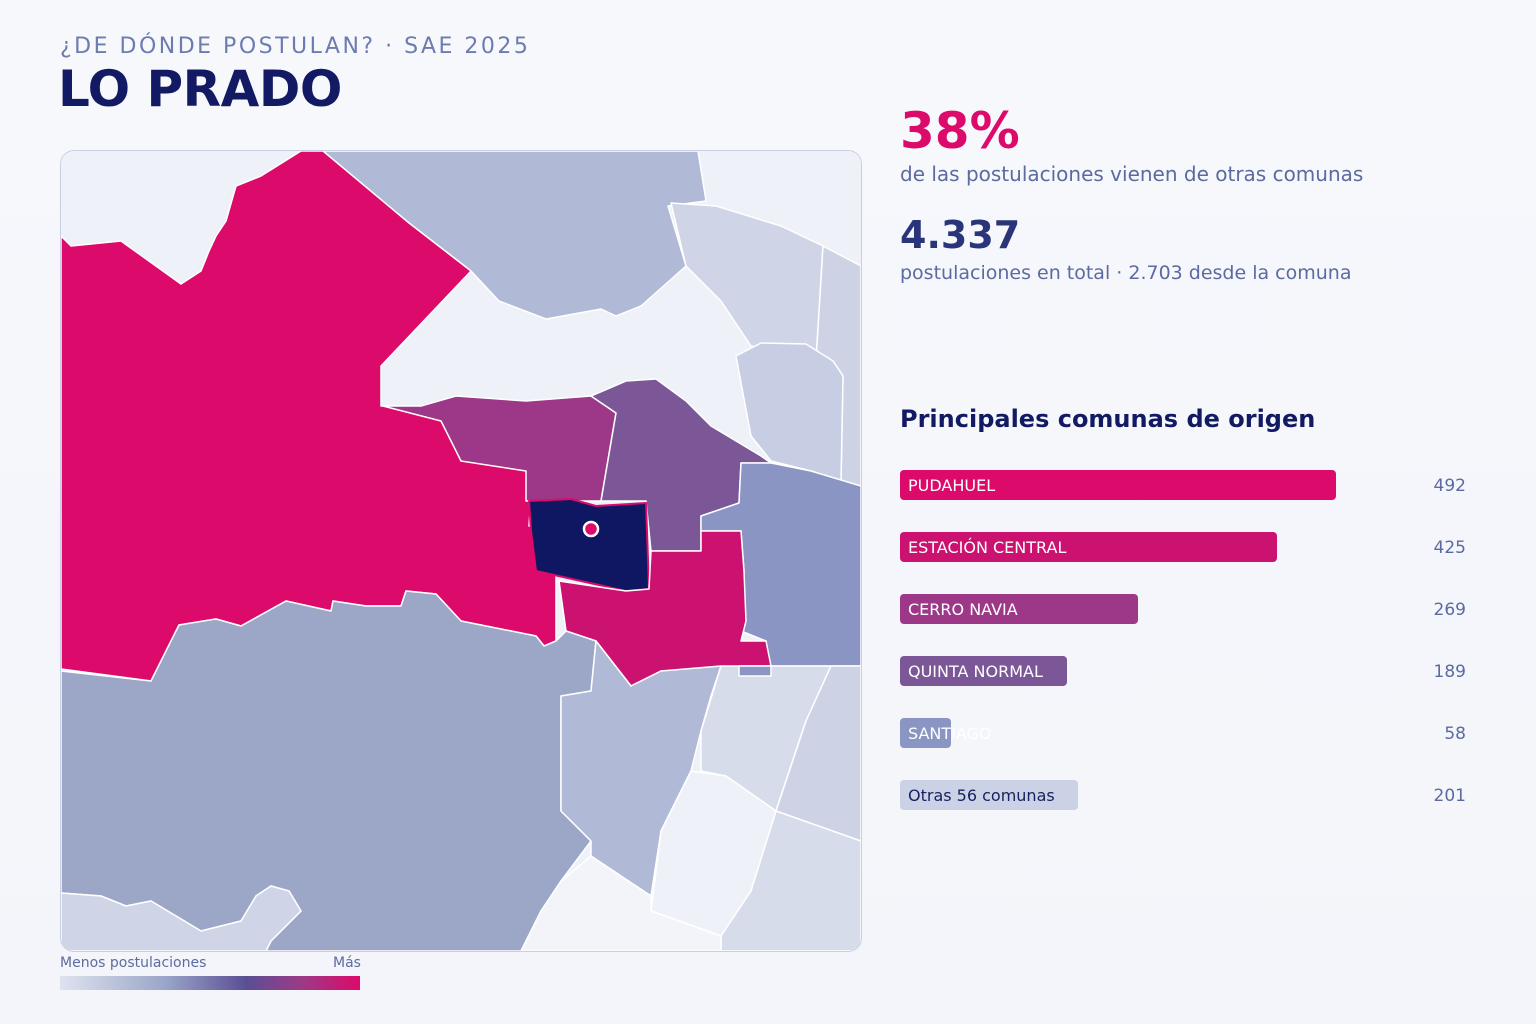 The image size is (1536, 1024). What do you see at coordinates (1185, 671) in the screenshot?
I see `origin-bar-row: QUINTA NORMAL 189` at bounding box center [1185, 671].